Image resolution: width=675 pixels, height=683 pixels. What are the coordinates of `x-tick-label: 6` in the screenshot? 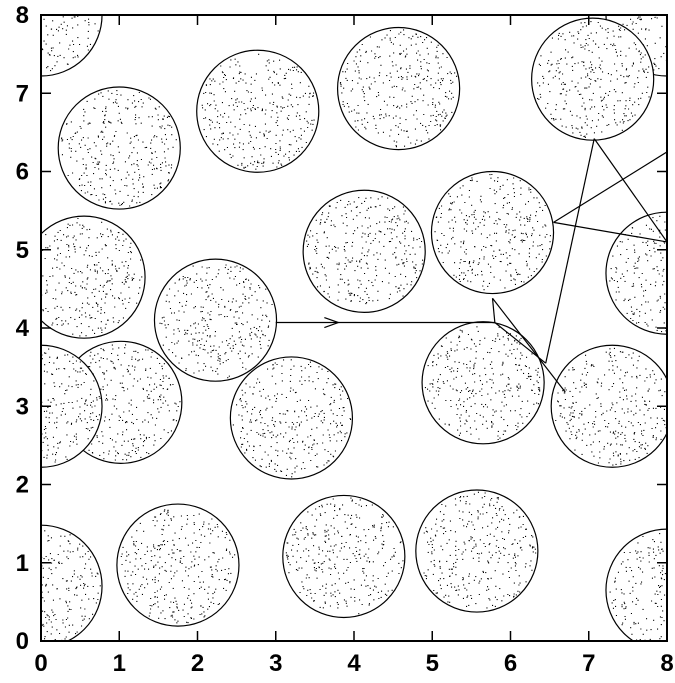 It's located at (510, 663).